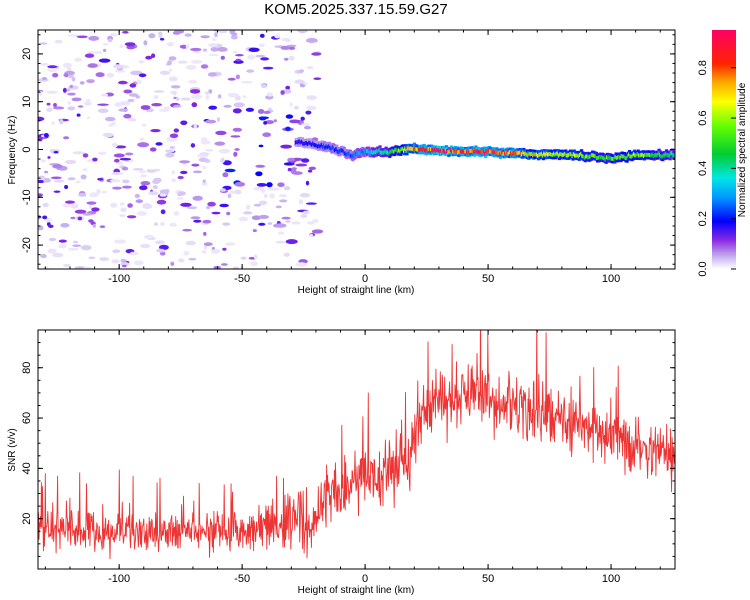  What do you see at coordinates (488, 279) in the screenshot?
I see `x-tick-label: 50` at bounding box center [488, 279].